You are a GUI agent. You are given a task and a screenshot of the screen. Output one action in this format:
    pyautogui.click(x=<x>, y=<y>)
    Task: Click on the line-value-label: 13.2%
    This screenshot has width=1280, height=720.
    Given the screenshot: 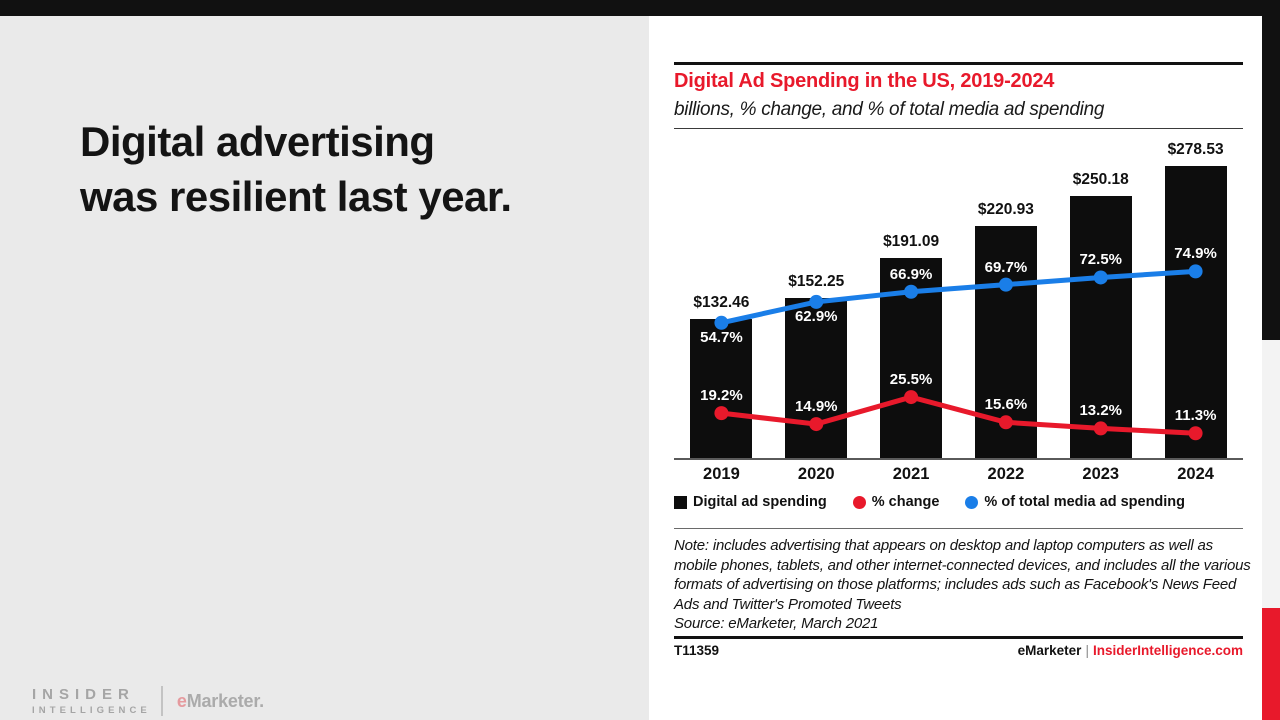 What is the action you would take?
    pyautogui.click(x=1101, y=411)
    